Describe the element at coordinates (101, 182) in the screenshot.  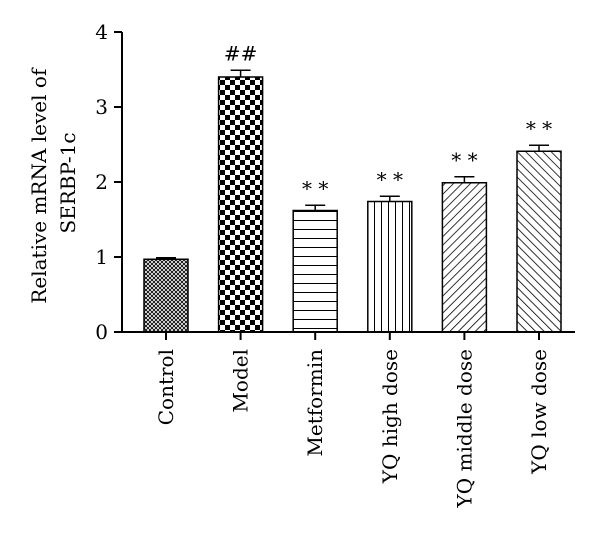
I see `y-tick-label: 2` at that location.